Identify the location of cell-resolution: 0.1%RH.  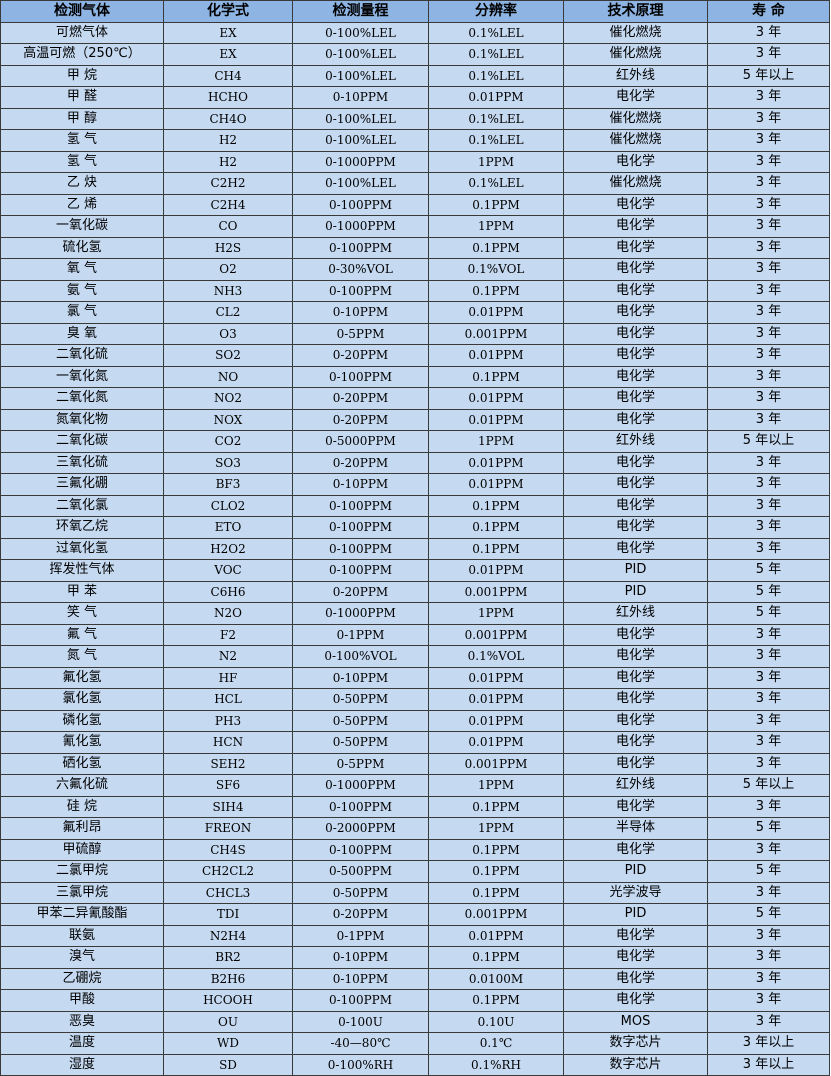
(496, 1064).